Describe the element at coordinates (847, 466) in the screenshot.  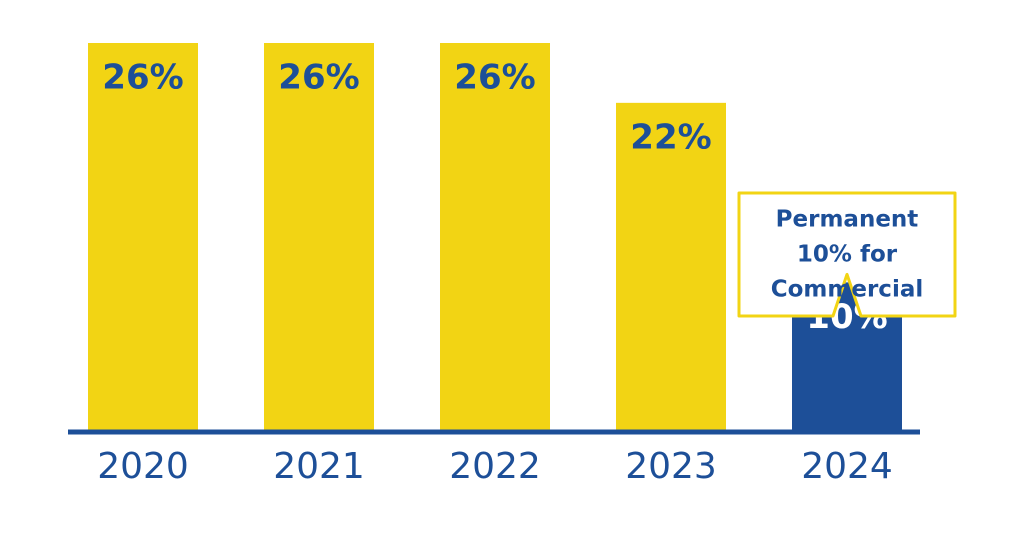
I see `x-tick-label: 2024` at that location.